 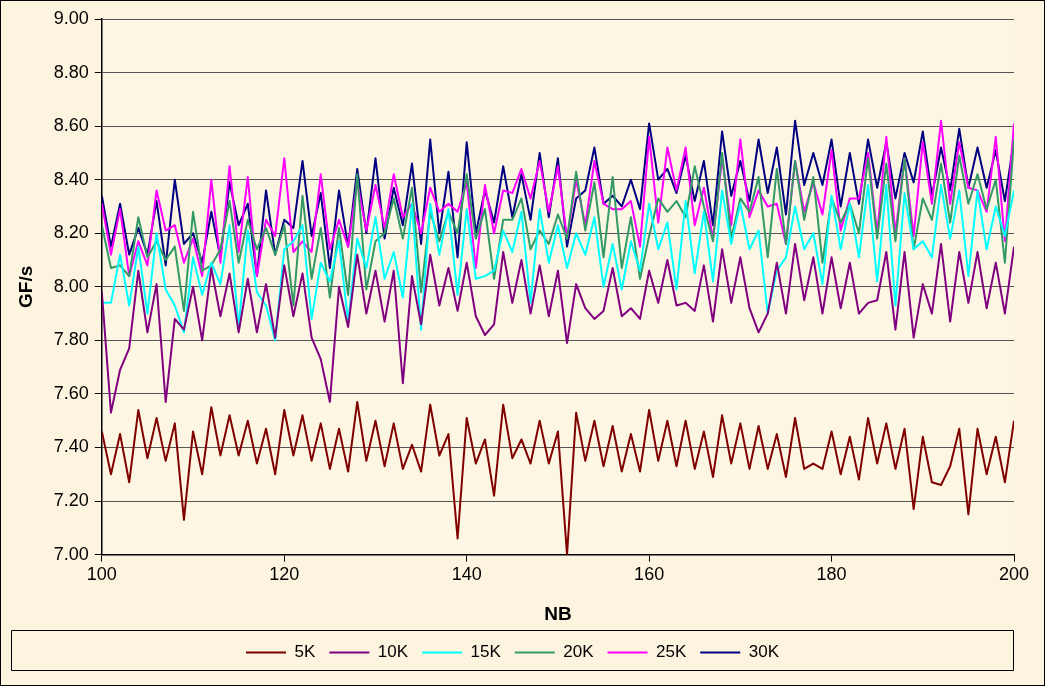 What do you see at coordinates (486, 652) in the screenshot?
I see `legend-label: 15K` at bounding box center [486, 652].